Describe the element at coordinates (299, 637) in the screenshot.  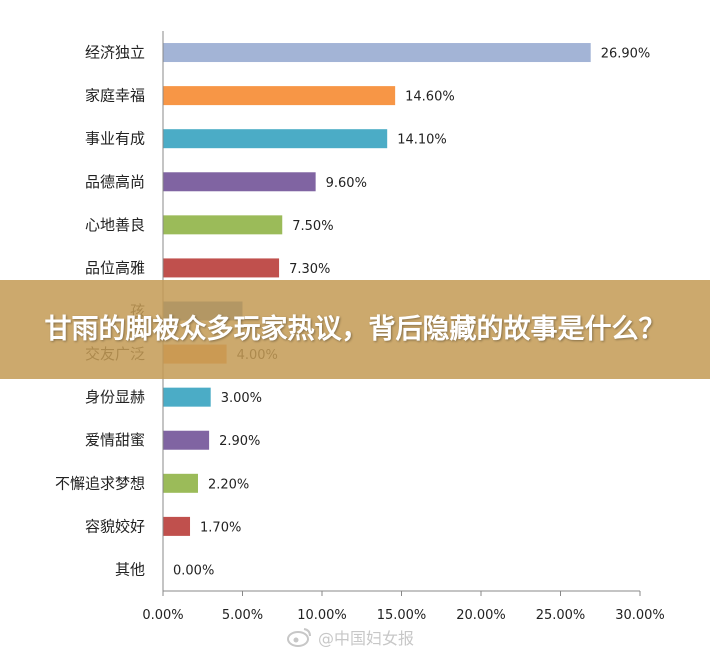
I see `weibo-icon` at that location.